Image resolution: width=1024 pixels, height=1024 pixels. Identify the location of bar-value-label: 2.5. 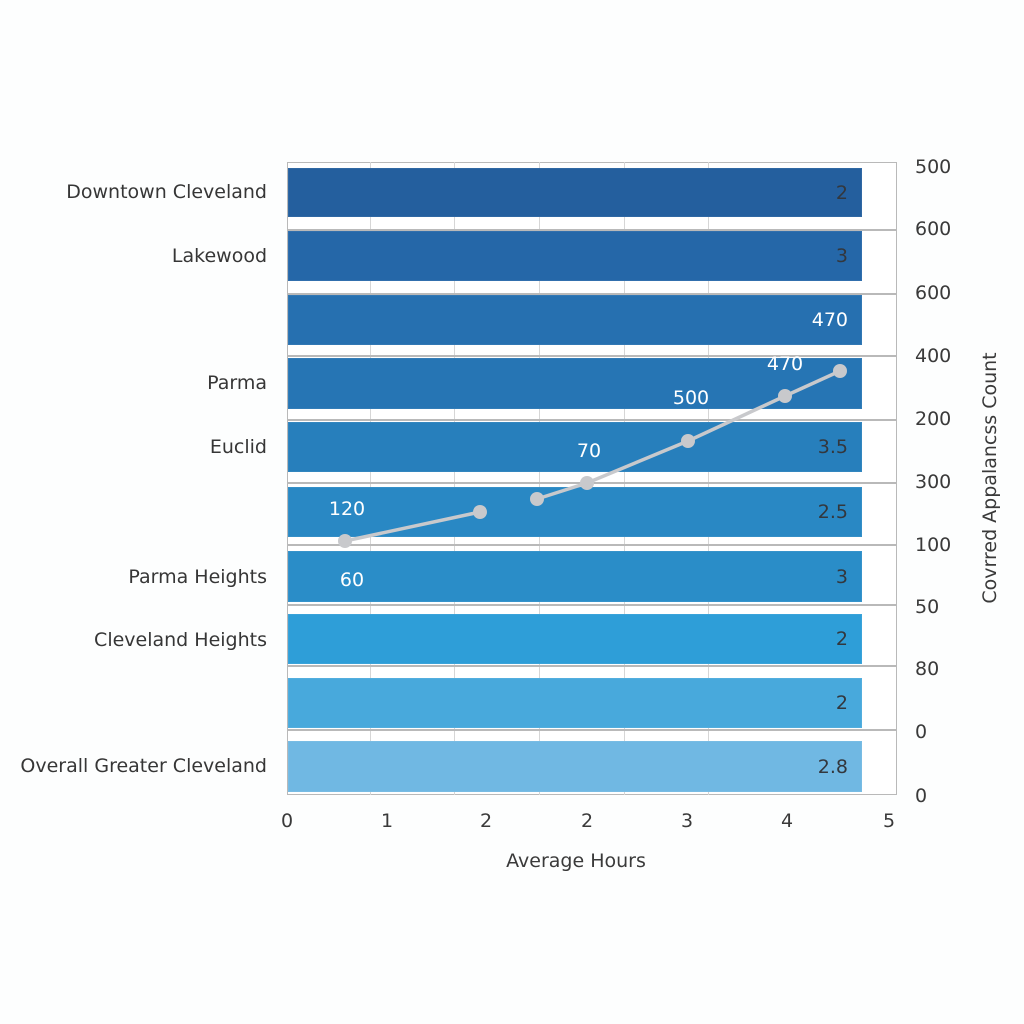
(832, 512).